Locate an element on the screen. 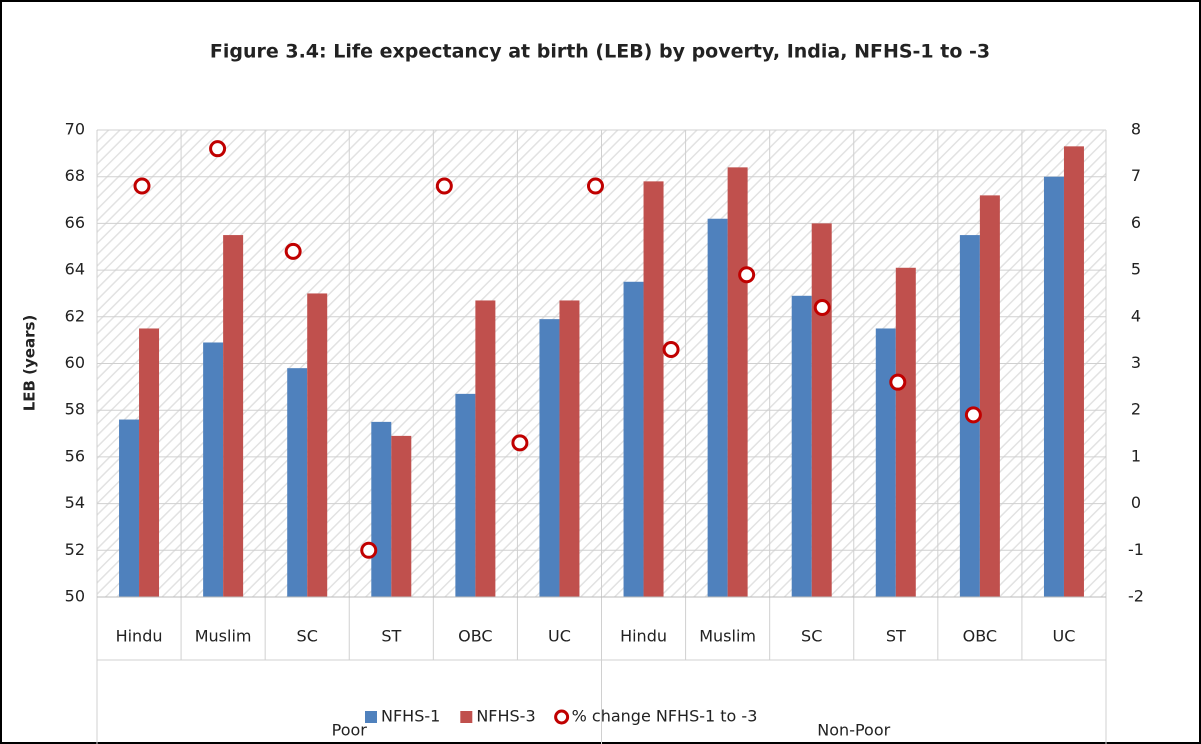 The image size is (1201, 744). y2-tick-label: 7 is located at coordinates (1136, 175).